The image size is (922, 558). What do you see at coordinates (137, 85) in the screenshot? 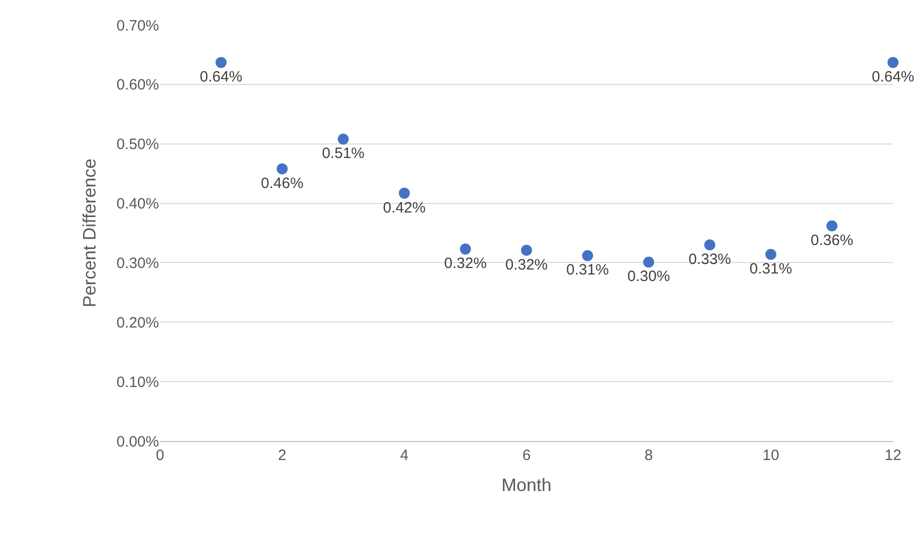
I see `y-tick-label: 0.60%` at bounding box center [137, 85].